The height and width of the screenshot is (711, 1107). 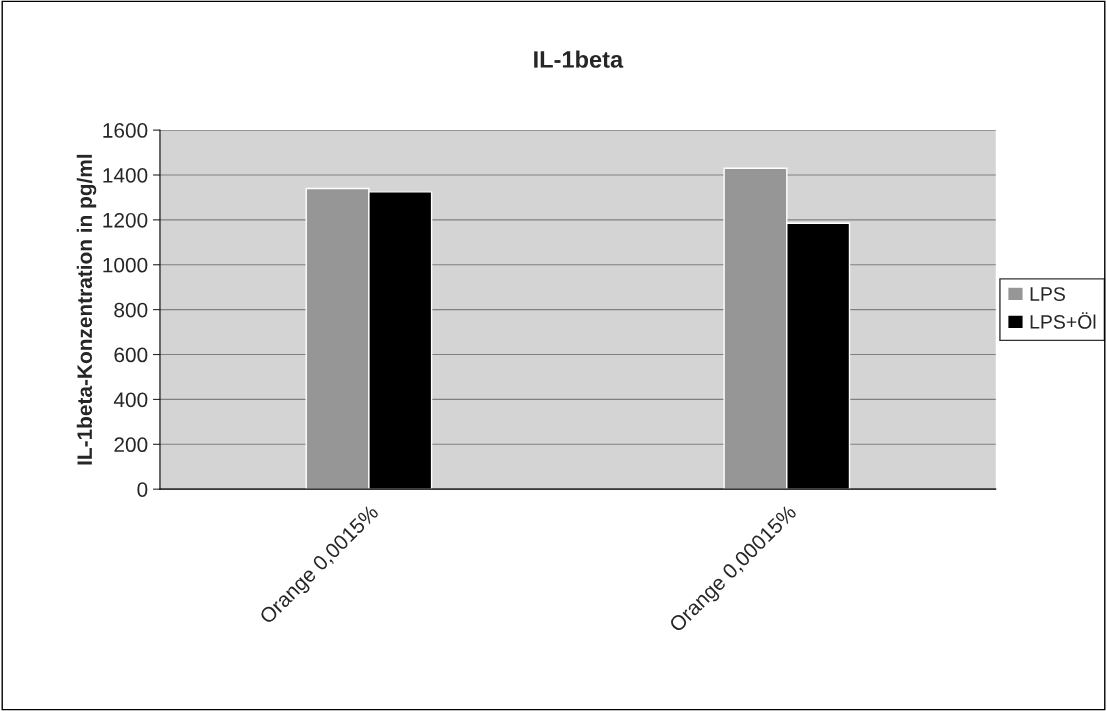 I want to click on legend-label: LPS, so click(x=1047, y=294).